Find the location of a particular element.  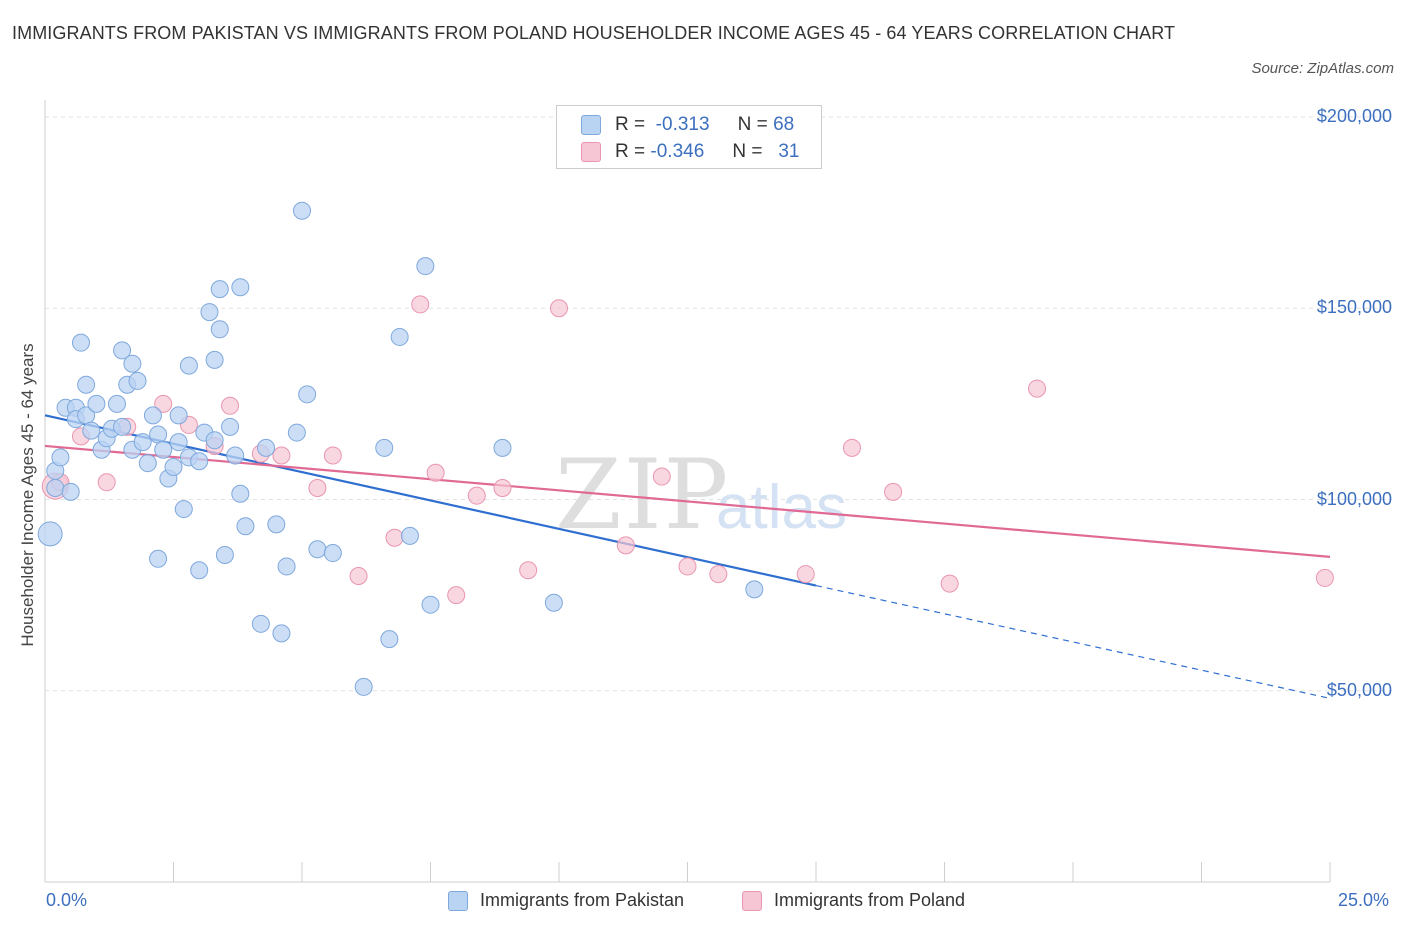

legend-label-pakistan: Immigrants from Pakistan is located at coordinates (582, 900).